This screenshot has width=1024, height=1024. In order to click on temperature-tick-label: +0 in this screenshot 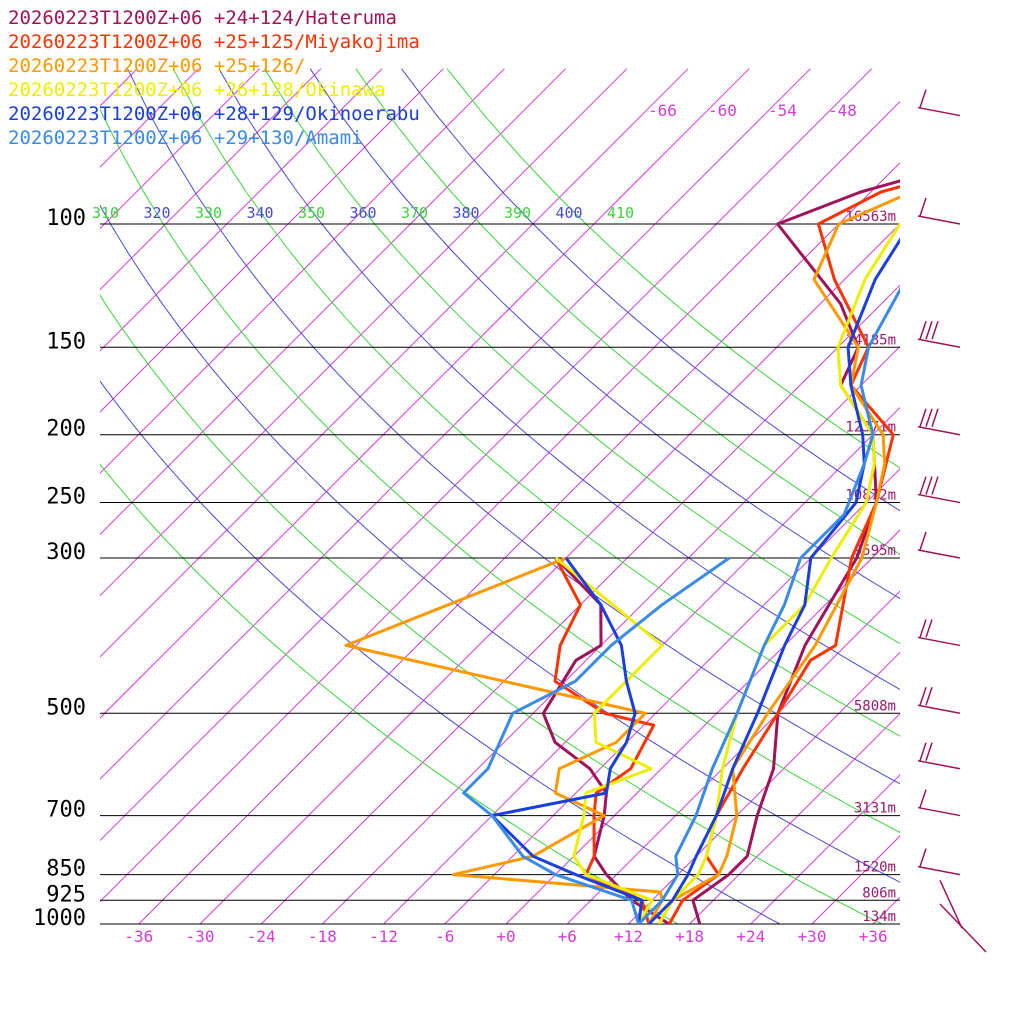, I will do `click(505, 936)`.